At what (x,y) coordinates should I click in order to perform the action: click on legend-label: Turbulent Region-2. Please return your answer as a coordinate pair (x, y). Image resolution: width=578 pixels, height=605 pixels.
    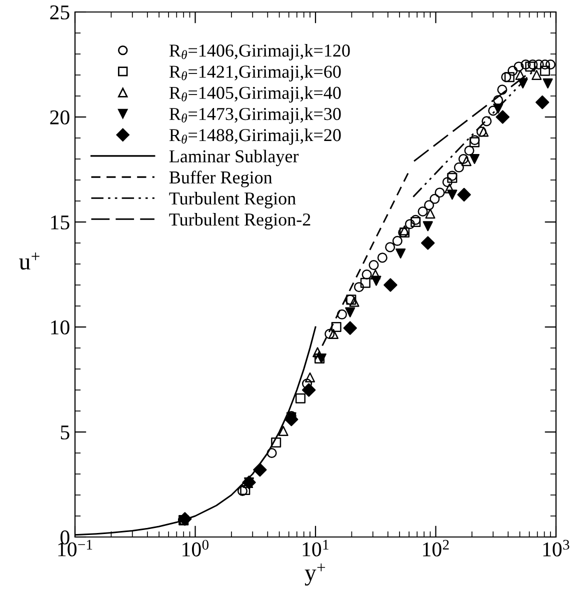
    Looking at the image, I should click on (239, 221).